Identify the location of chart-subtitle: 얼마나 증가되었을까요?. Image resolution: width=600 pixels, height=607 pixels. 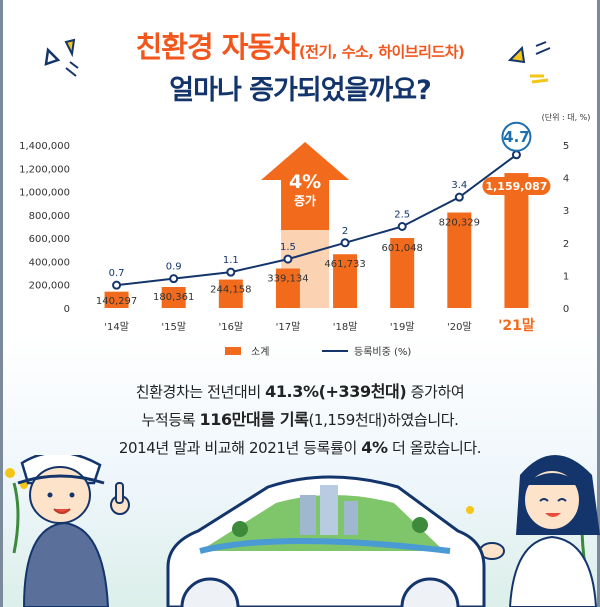
(300, 90).